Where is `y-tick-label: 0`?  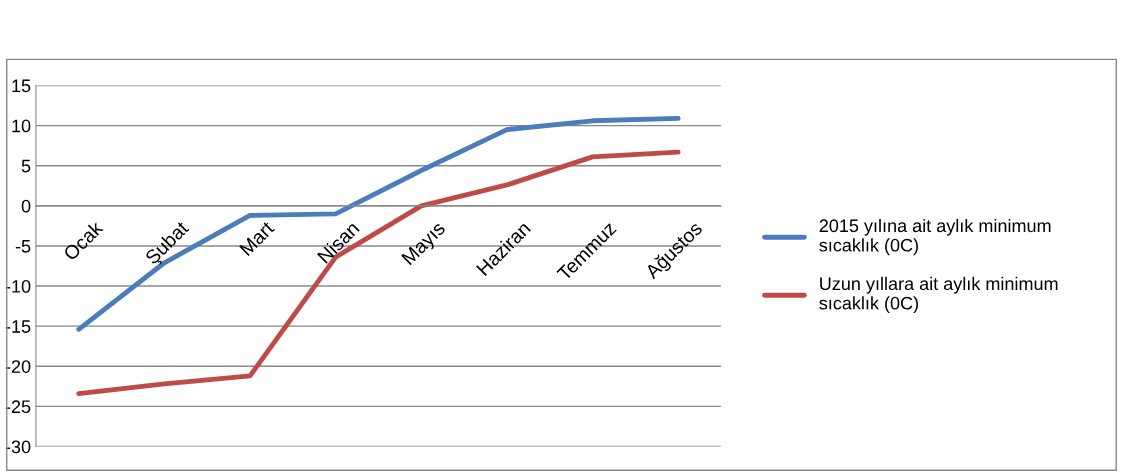
y-tick-label: 0 is located at coordinates (26, 206).